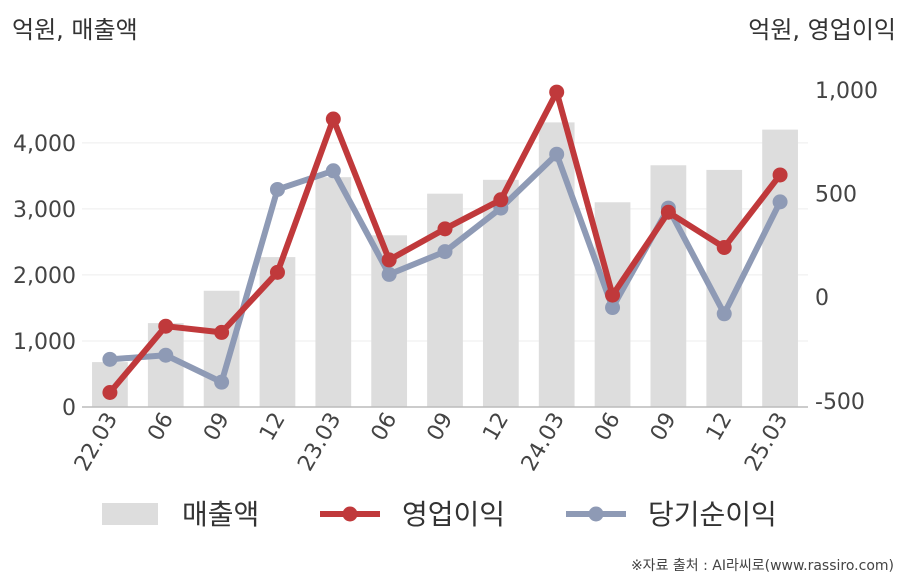  Describe the element at coordinates (836, 195) in the screenshot. I see `right-tick-label: 500` at that location.